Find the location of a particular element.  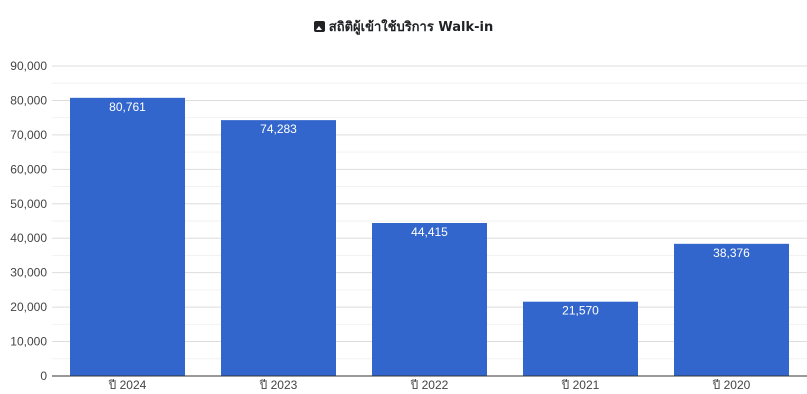

y-tick-label: 60,000 is located at coordinates (28, 169).